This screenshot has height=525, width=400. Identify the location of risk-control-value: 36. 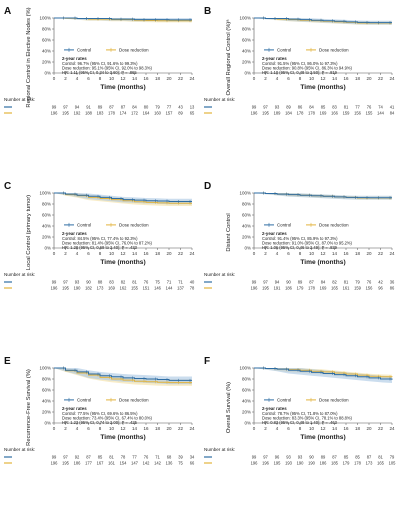
(392, 282).